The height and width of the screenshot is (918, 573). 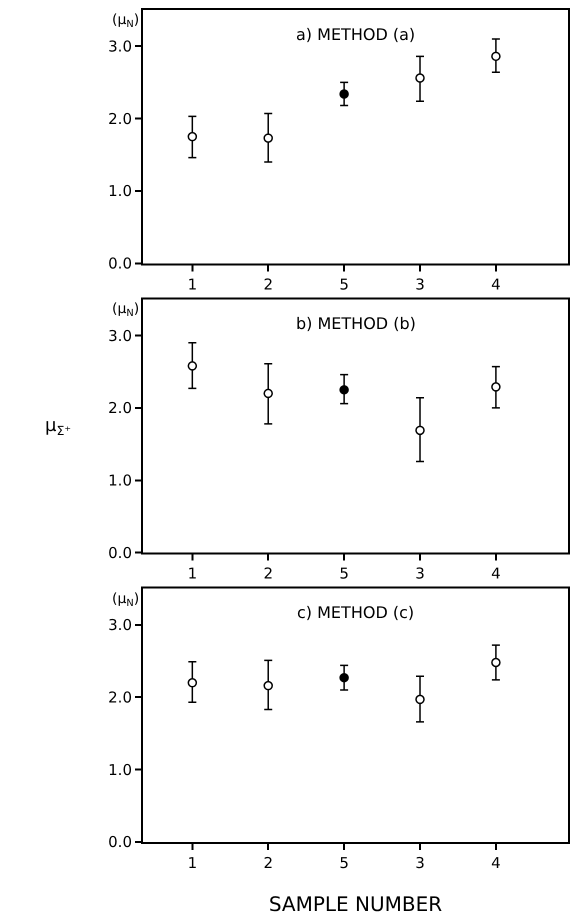 What do you see at coordinates (355, 904) in the screenshot?
I see `x-axis-title: SAMPLE NUMBER` at bounding box center [355, 904].